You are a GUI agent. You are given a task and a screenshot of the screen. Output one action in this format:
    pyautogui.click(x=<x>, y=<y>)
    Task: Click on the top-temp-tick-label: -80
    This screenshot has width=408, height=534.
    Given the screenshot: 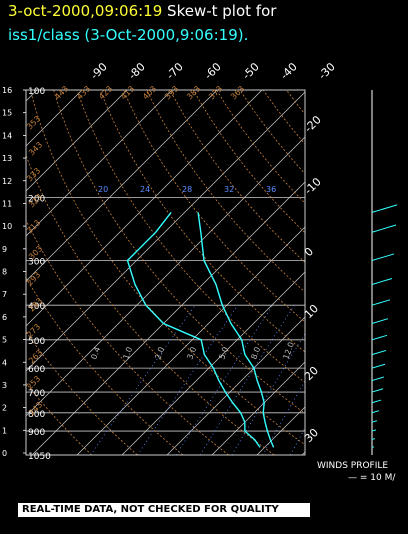 What is the action you would take?
    pyautogui.click(x=137, y=71)
    